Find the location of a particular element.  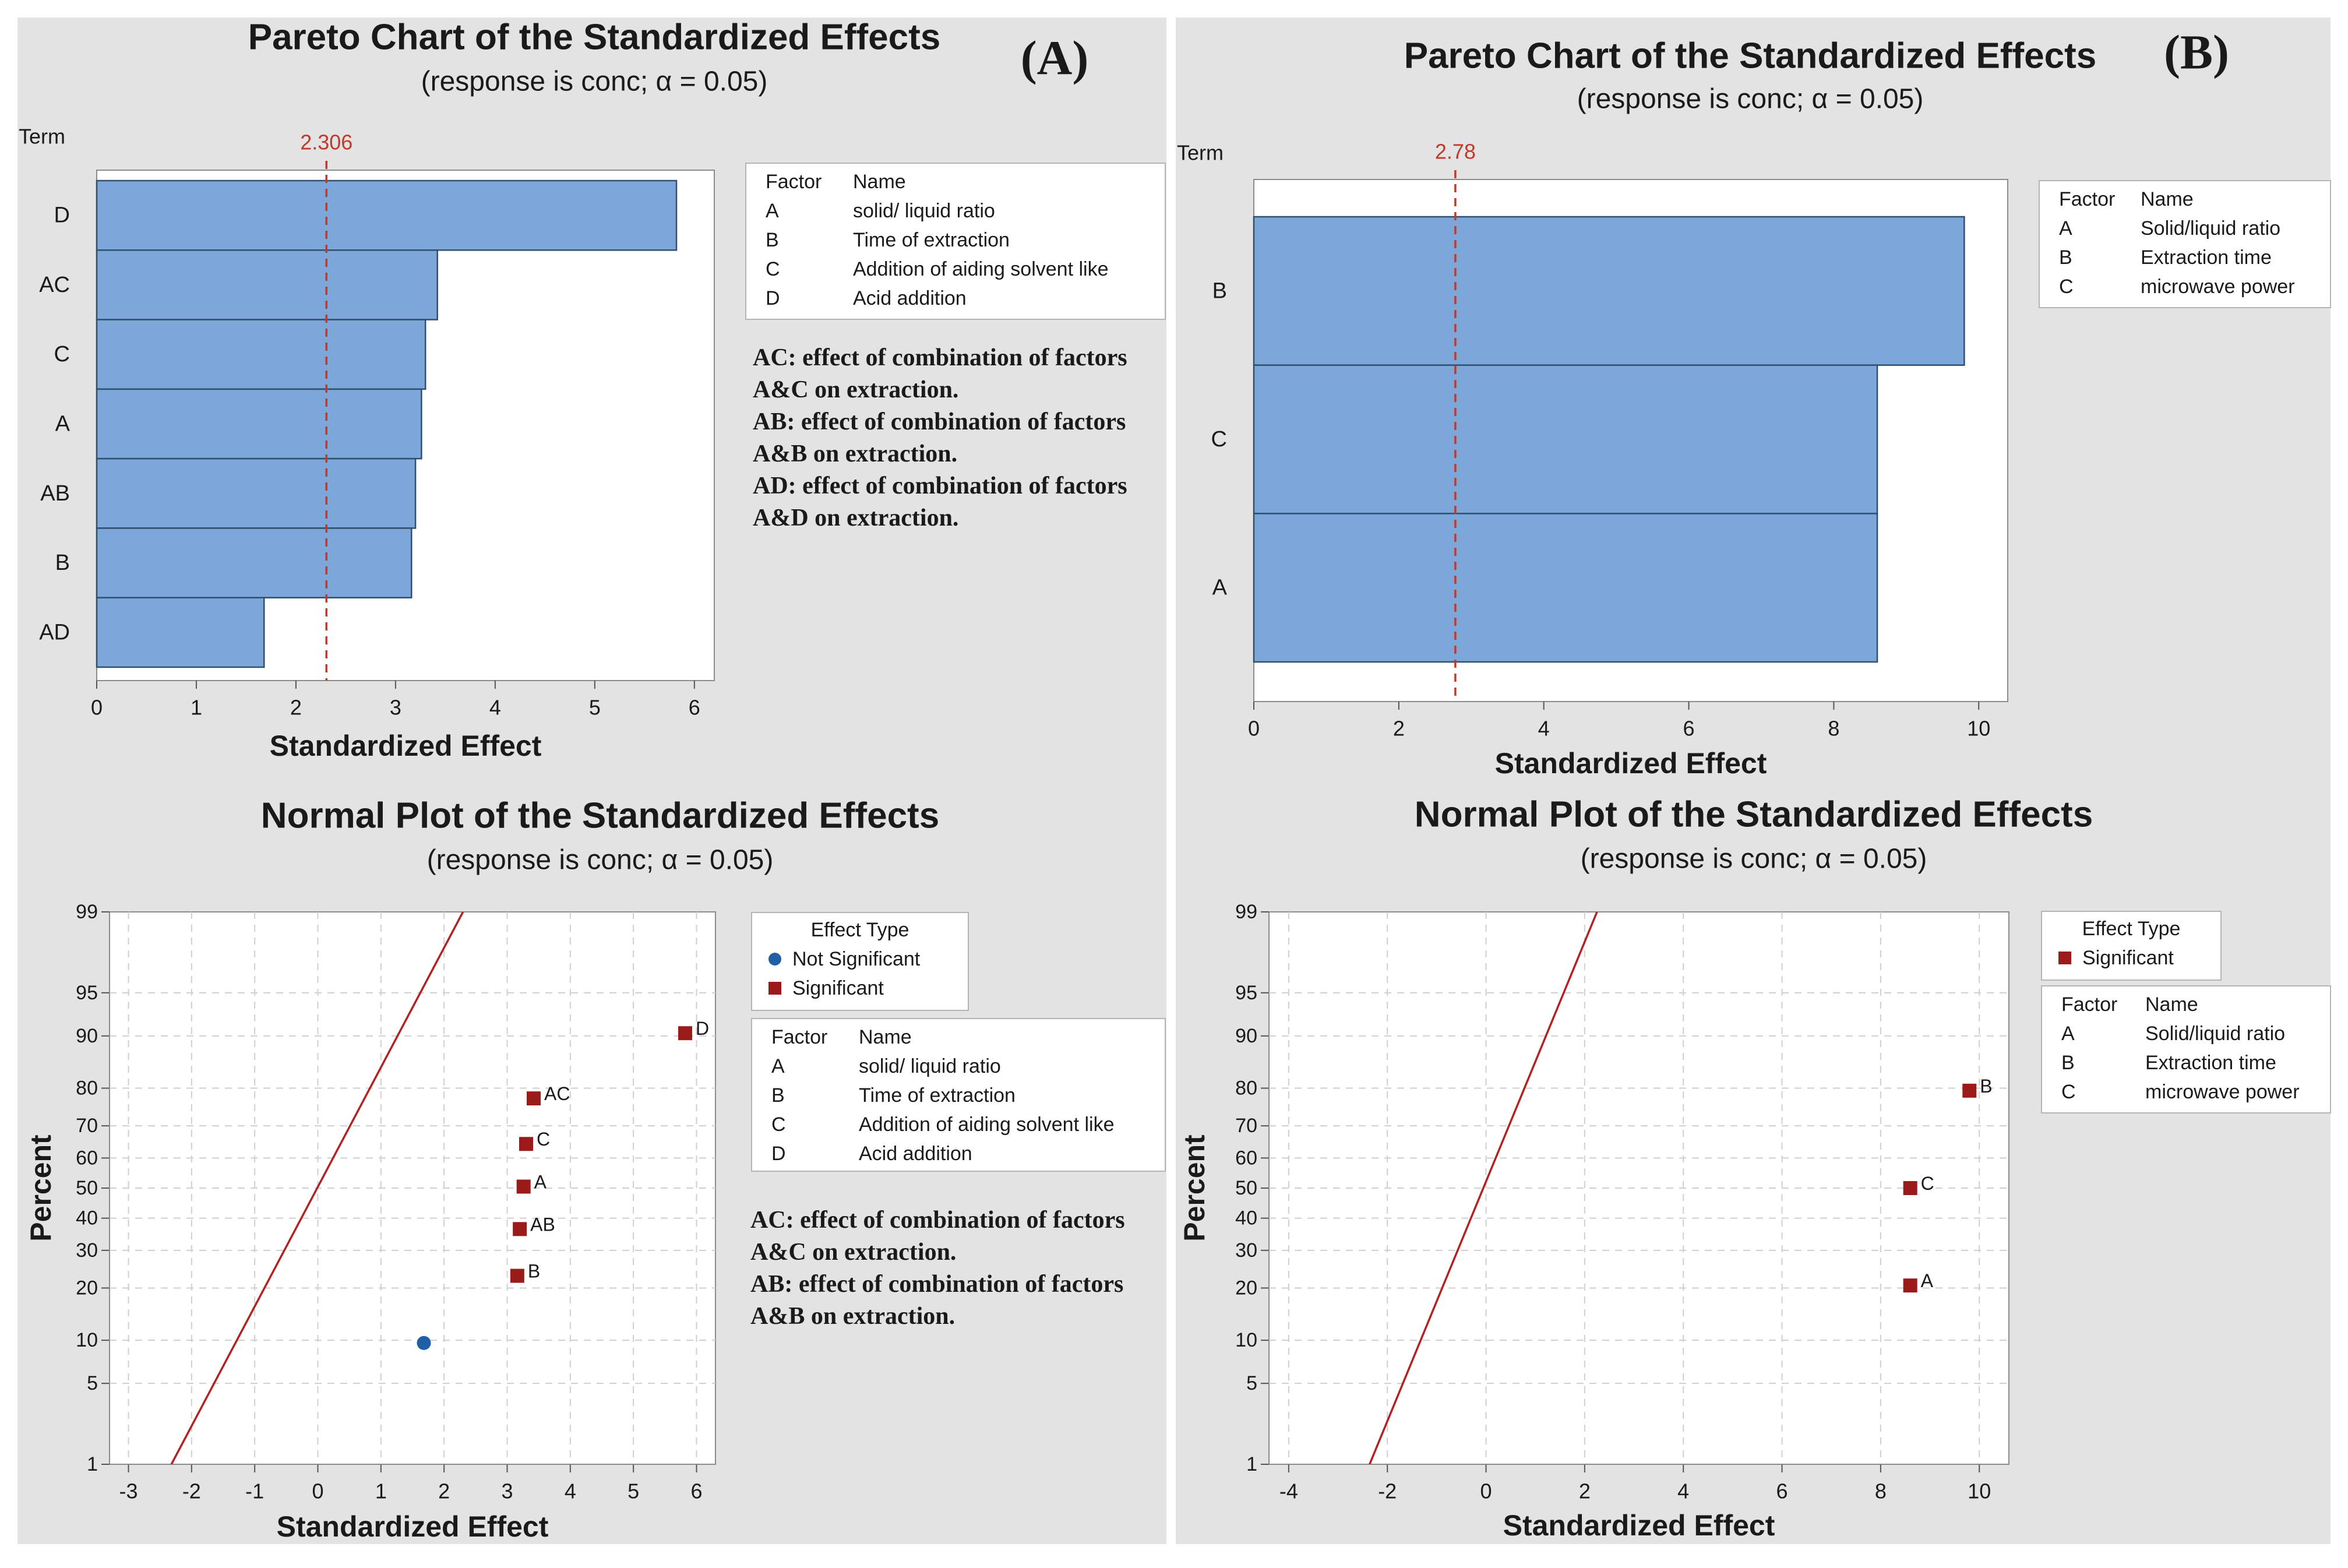

y-tick-label: 90 is located at coordinates (1246, 1036).